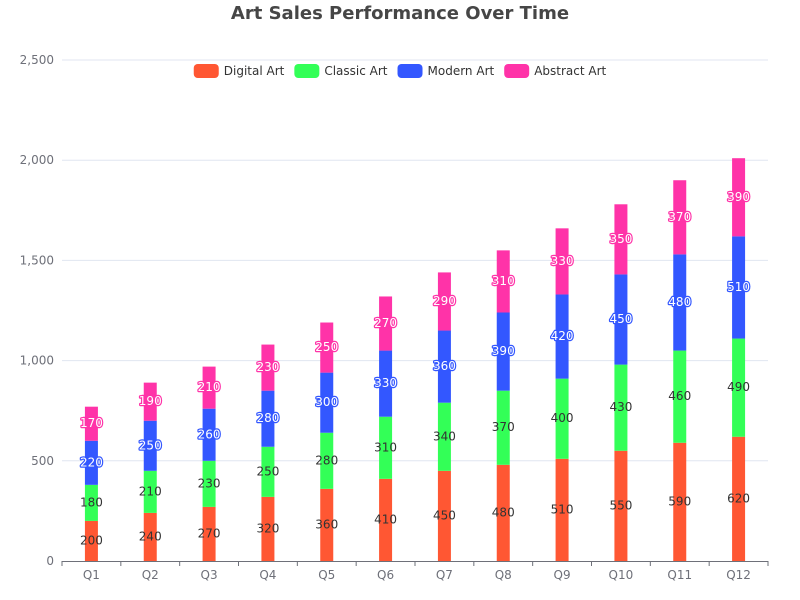 The image size is (800, 600). Describe the element at coordinates (91, 575) in the screenshot. I see `x-tick-label: Q1` at that location.